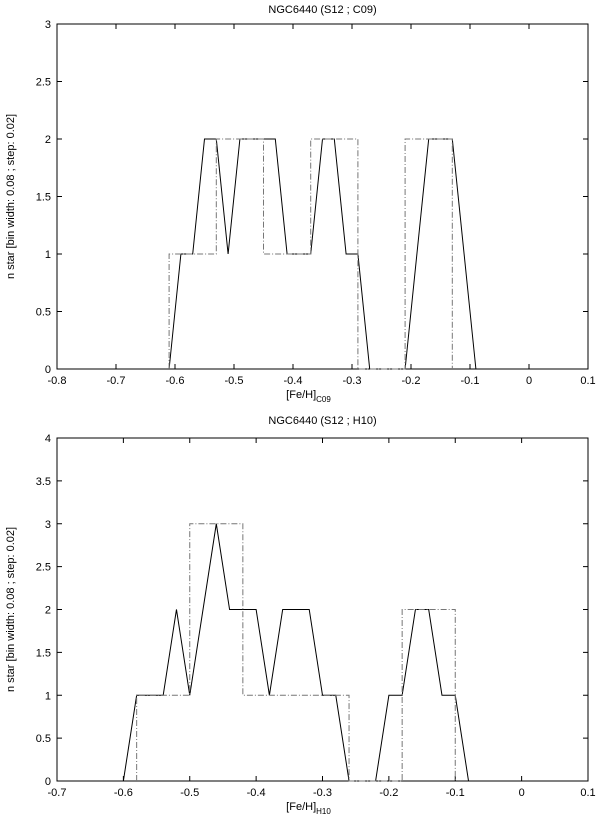 The image size is (600, 821). What do you see at coordinates (322, 421) in the screenshot?
I see `chart-title: NGC6440 (S12 ; H10)` at bounding box center [322, 421].